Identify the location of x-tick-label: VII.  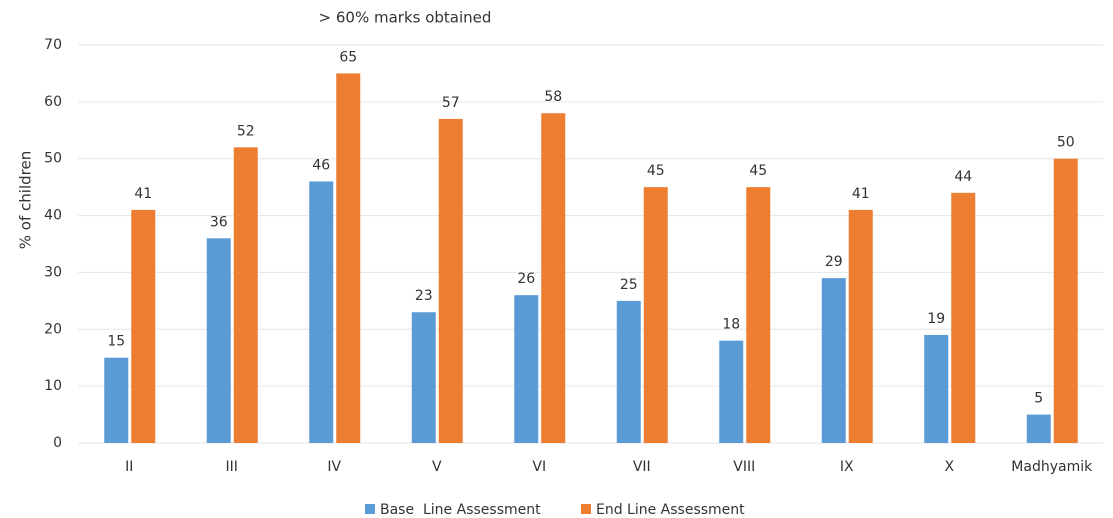
(642, 467).